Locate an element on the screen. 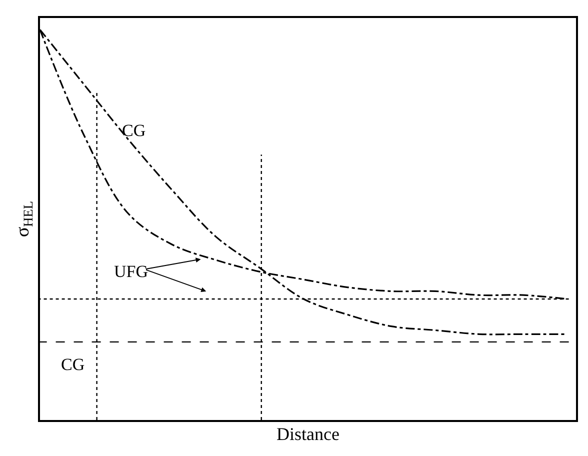  x-axis-title: Distance is located at coordinates (308, 434).